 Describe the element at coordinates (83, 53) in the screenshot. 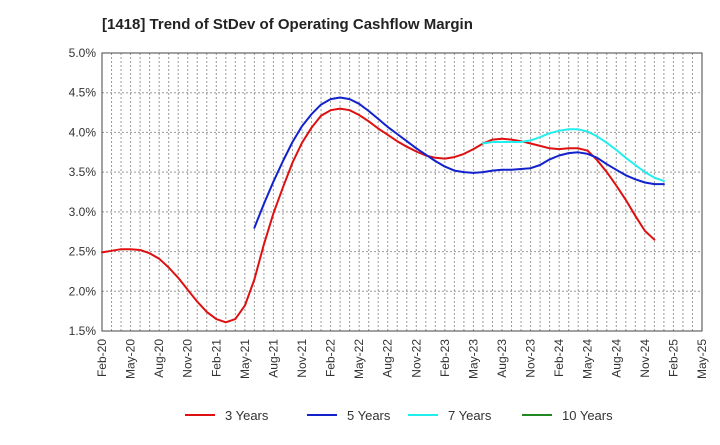

I see `y-tick-label: 5.0%` at that location.